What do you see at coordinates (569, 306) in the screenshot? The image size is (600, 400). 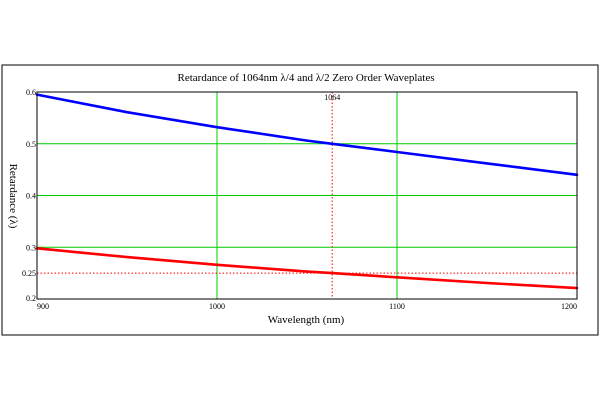 I see `x-tick-label: 1200` at bounding box center [569, 306].